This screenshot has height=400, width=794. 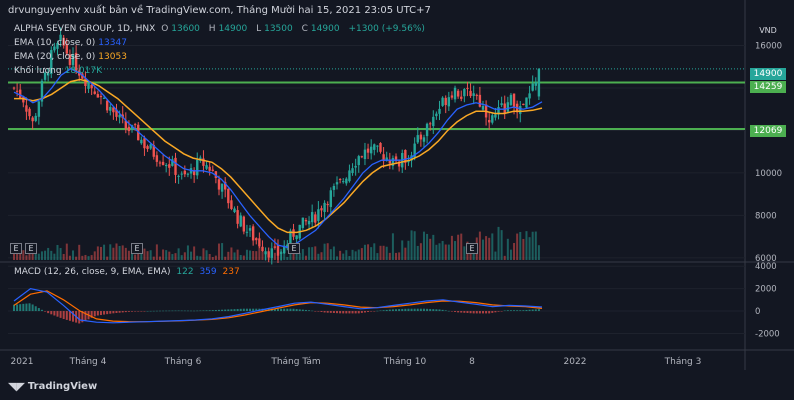 What do you see at coordinates (768, 174) in the screenshot?
I see `price-tick-label: 10000` at bounding box center [768, 174].